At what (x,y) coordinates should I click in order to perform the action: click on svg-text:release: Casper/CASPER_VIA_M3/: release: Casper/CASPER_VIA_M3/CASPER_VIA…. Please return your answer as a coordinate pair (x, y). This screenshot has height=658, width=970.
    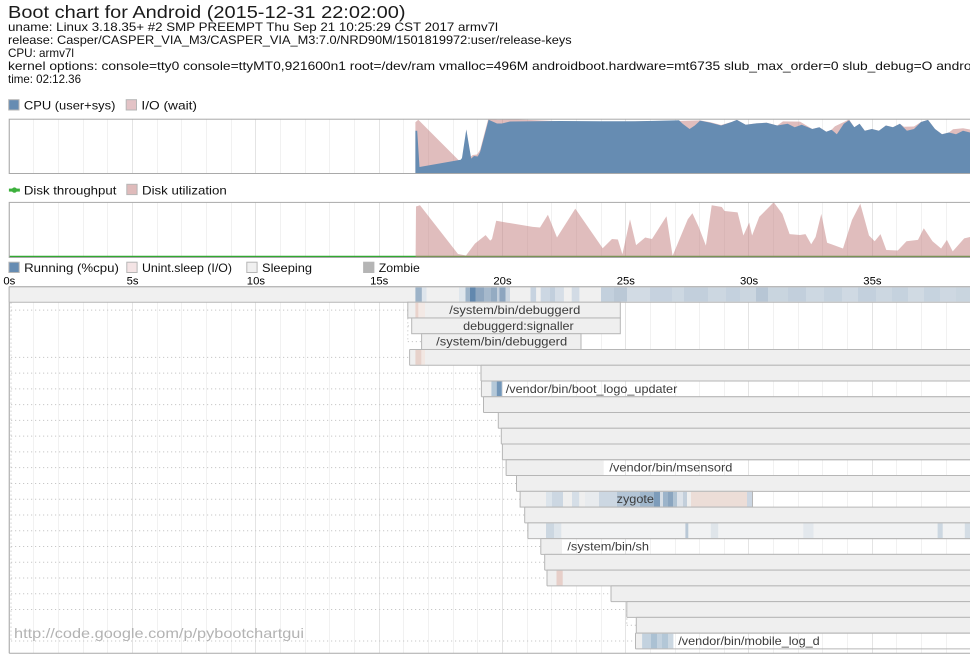
    Looking at the image, I should click on (290, 40).